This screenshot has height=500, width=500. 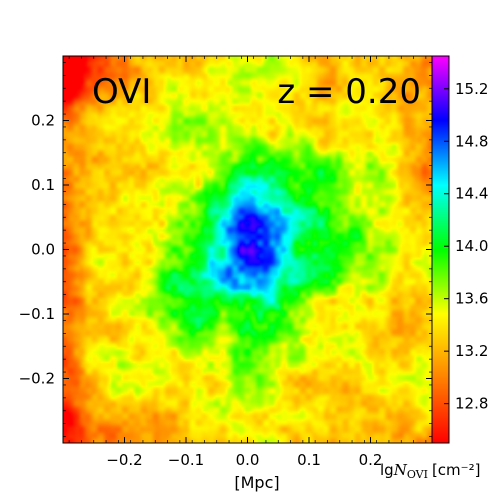 I want to click on colorbar-tick-label: 13.2, so click(x=471, y=351).